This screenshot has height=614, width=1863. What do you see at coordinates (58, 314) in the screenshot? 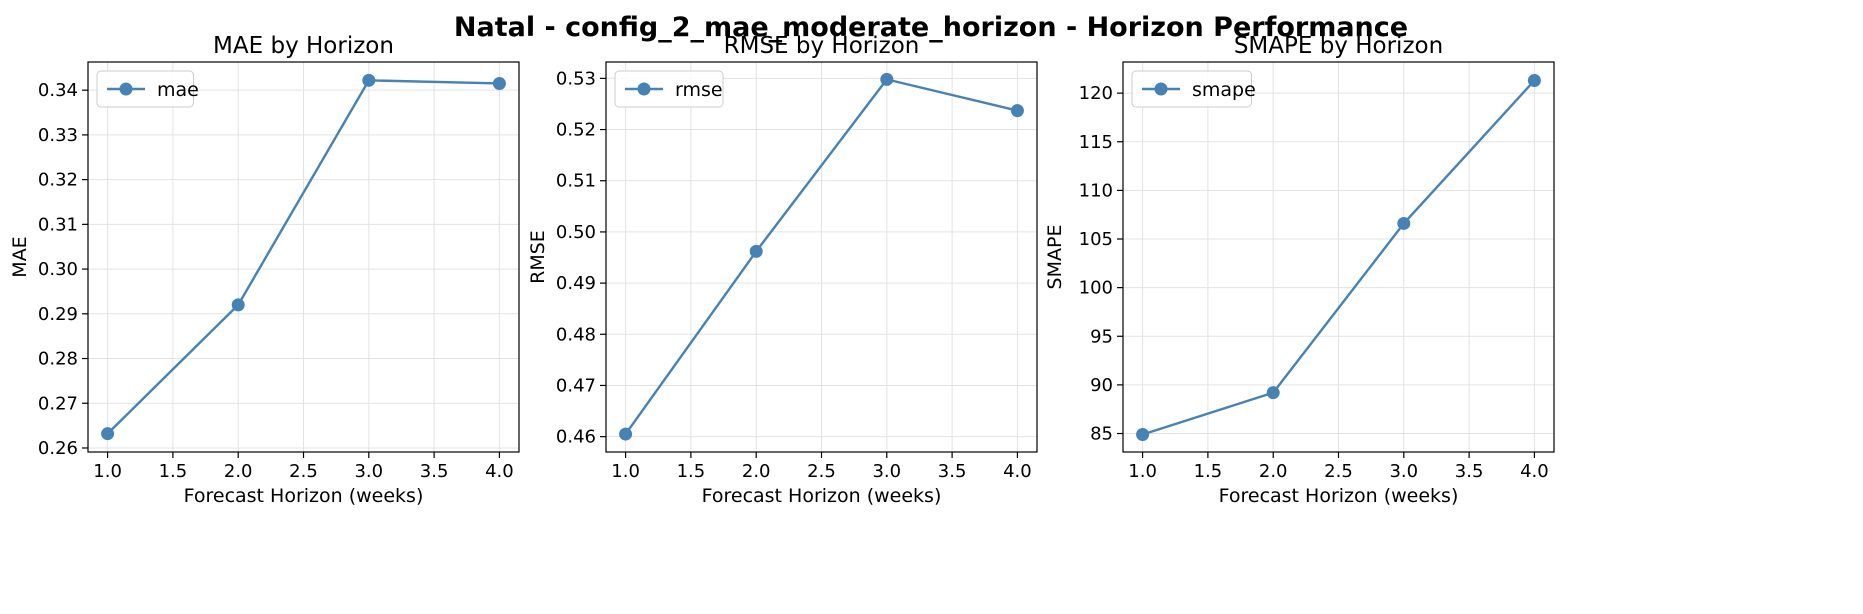
I see `y-tick-label: 0.29` at bounding box center [58, 314].